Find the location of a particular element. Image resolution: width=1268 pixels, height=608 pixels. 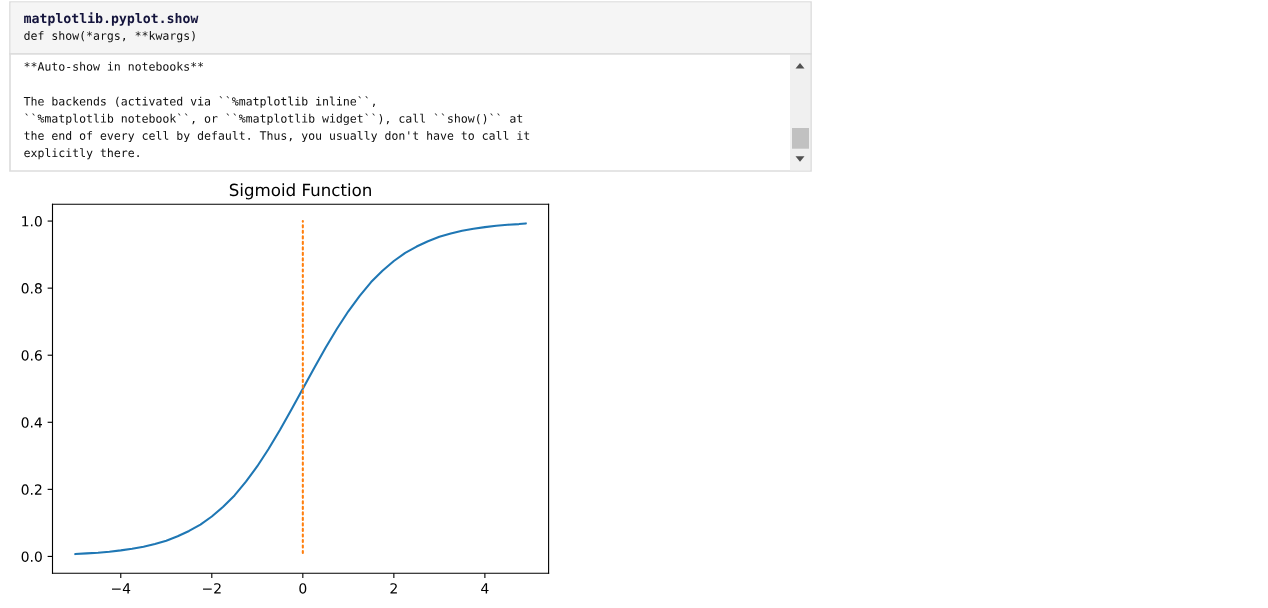

text: the end of every cell by default. Thus, you usually don't have to call it is located at coordinates (277, 136).